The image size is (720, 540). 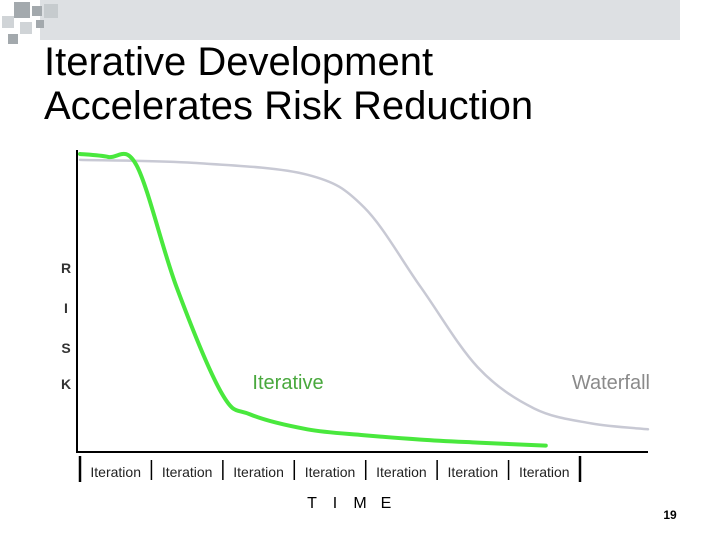 I want to click on waterfall-series-label: Waterfall, so click(x=611, y=383).